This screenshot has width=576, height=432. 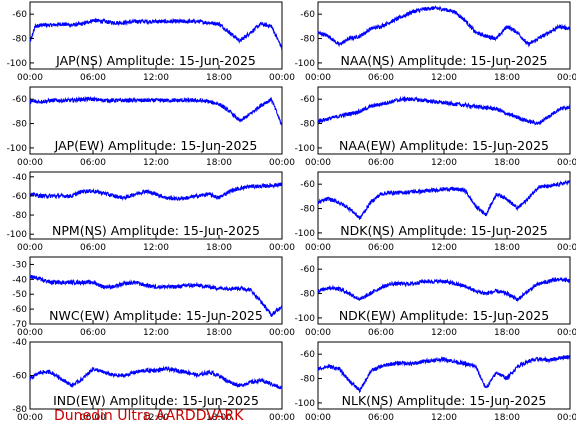 What do you see at coordinates (19, 295) in the screenshot?
I see `y-tick-label: -50` at bounding box center [19, 295].